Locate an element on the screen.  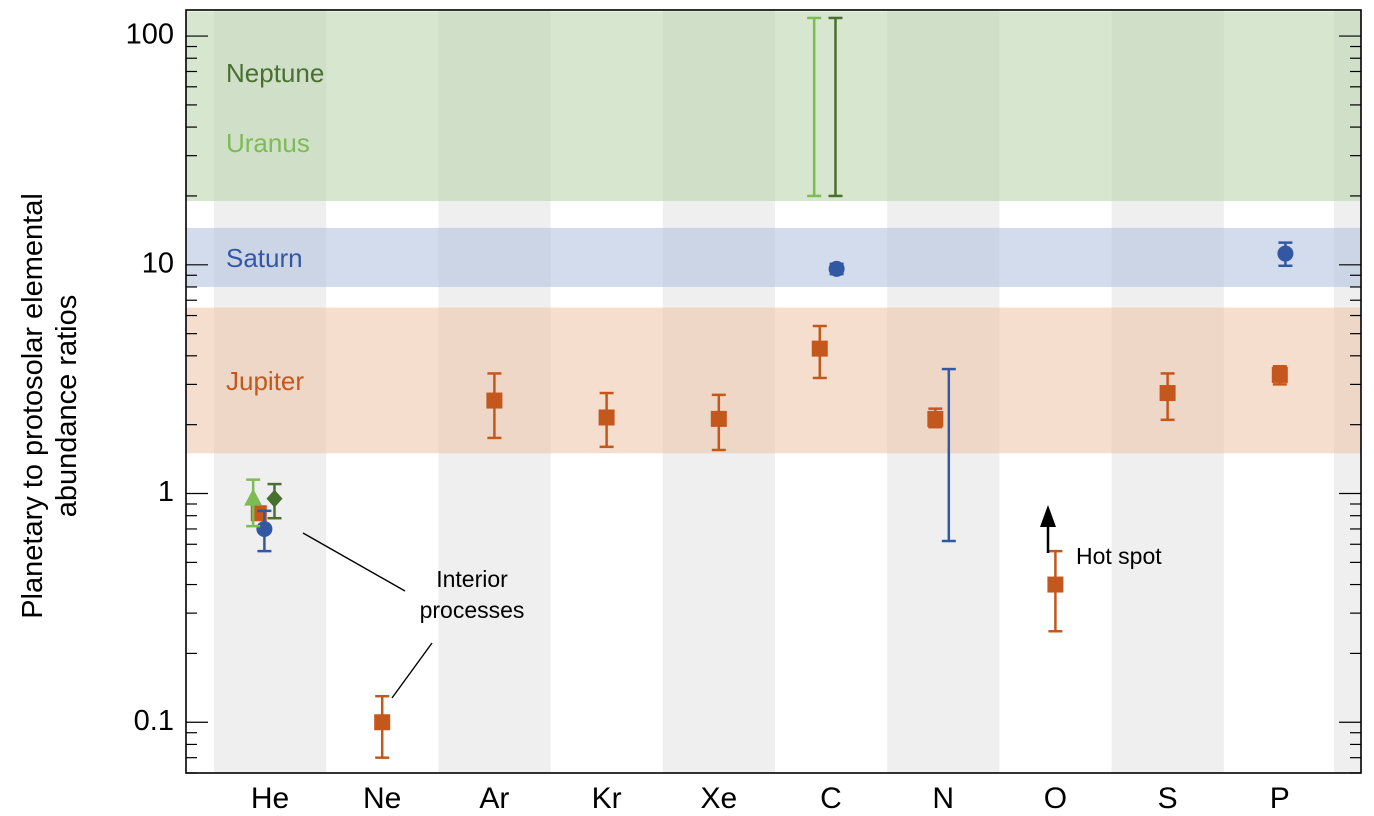
marker-neptune-he is located at coordinates (274, 498).